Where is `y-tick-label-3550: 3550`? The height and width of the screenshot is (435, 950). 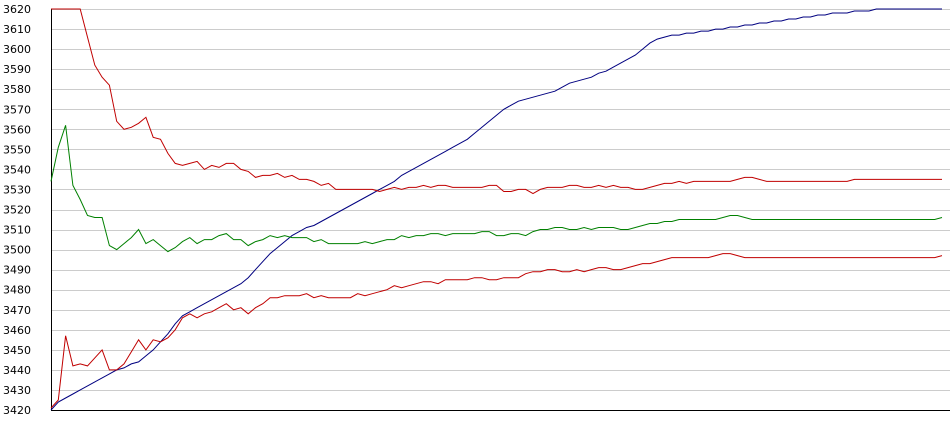 y-tick-label-3550: 3550 is located at coordinates (17, 149).